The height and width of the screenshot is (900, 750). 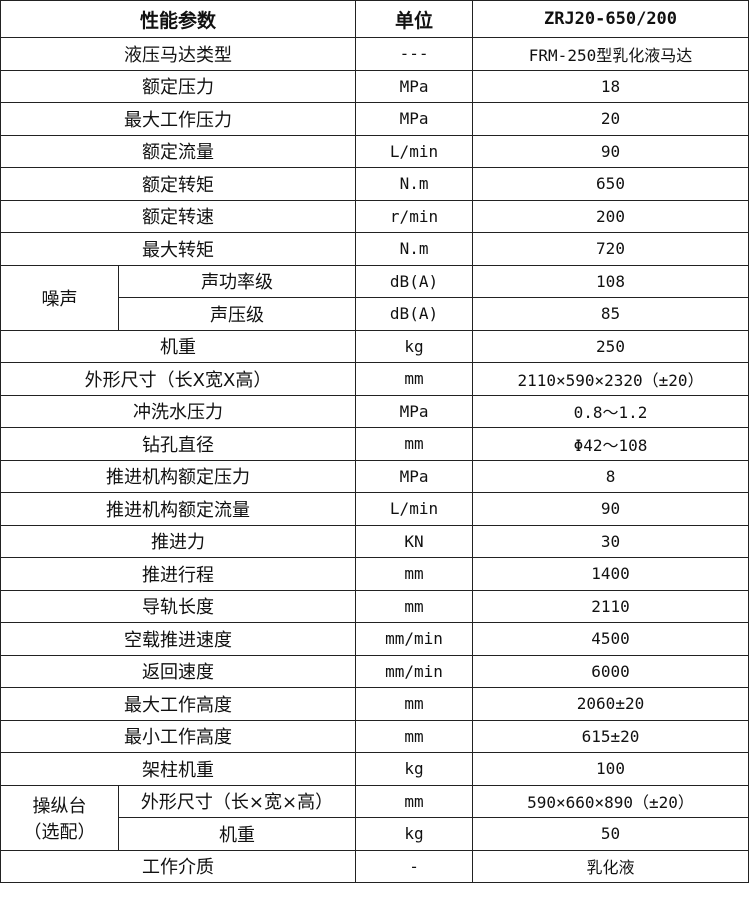 I want to click on console-group-label: 操纵台 （选配）, so click(x=59, y=817).